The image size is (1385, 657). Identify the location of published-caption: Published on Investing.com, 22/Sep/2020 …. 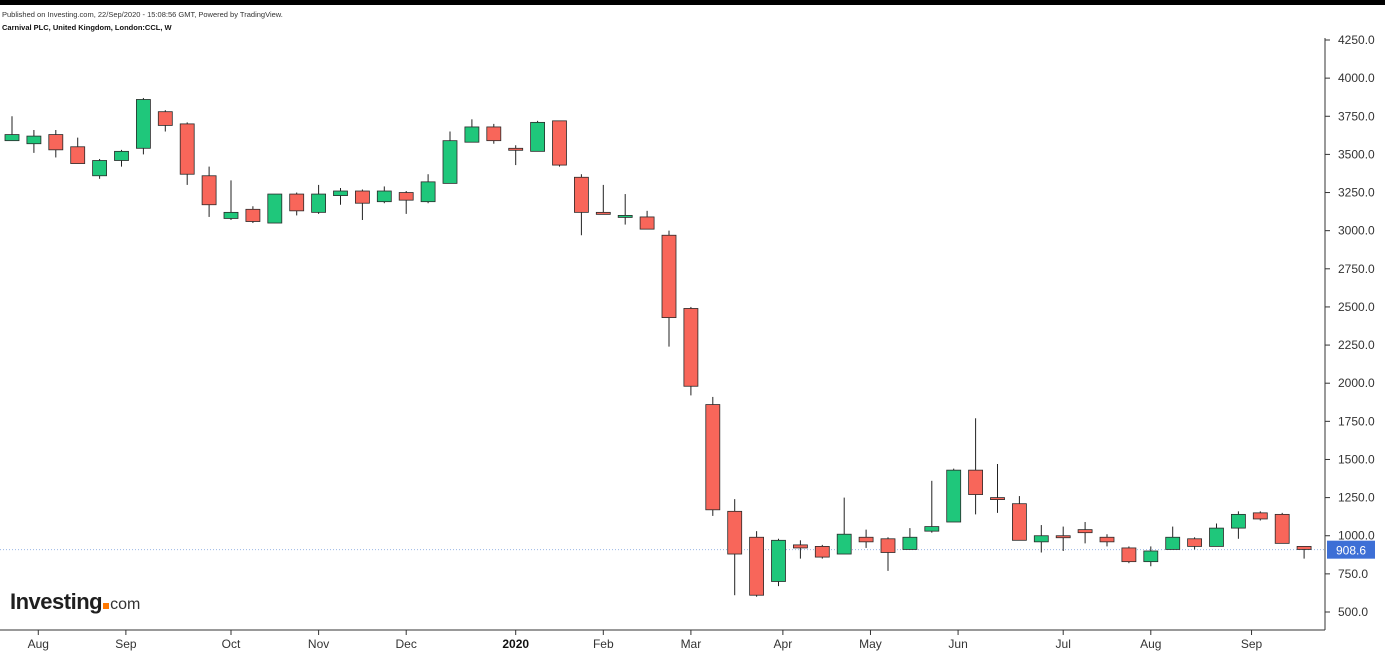
(142, 14).